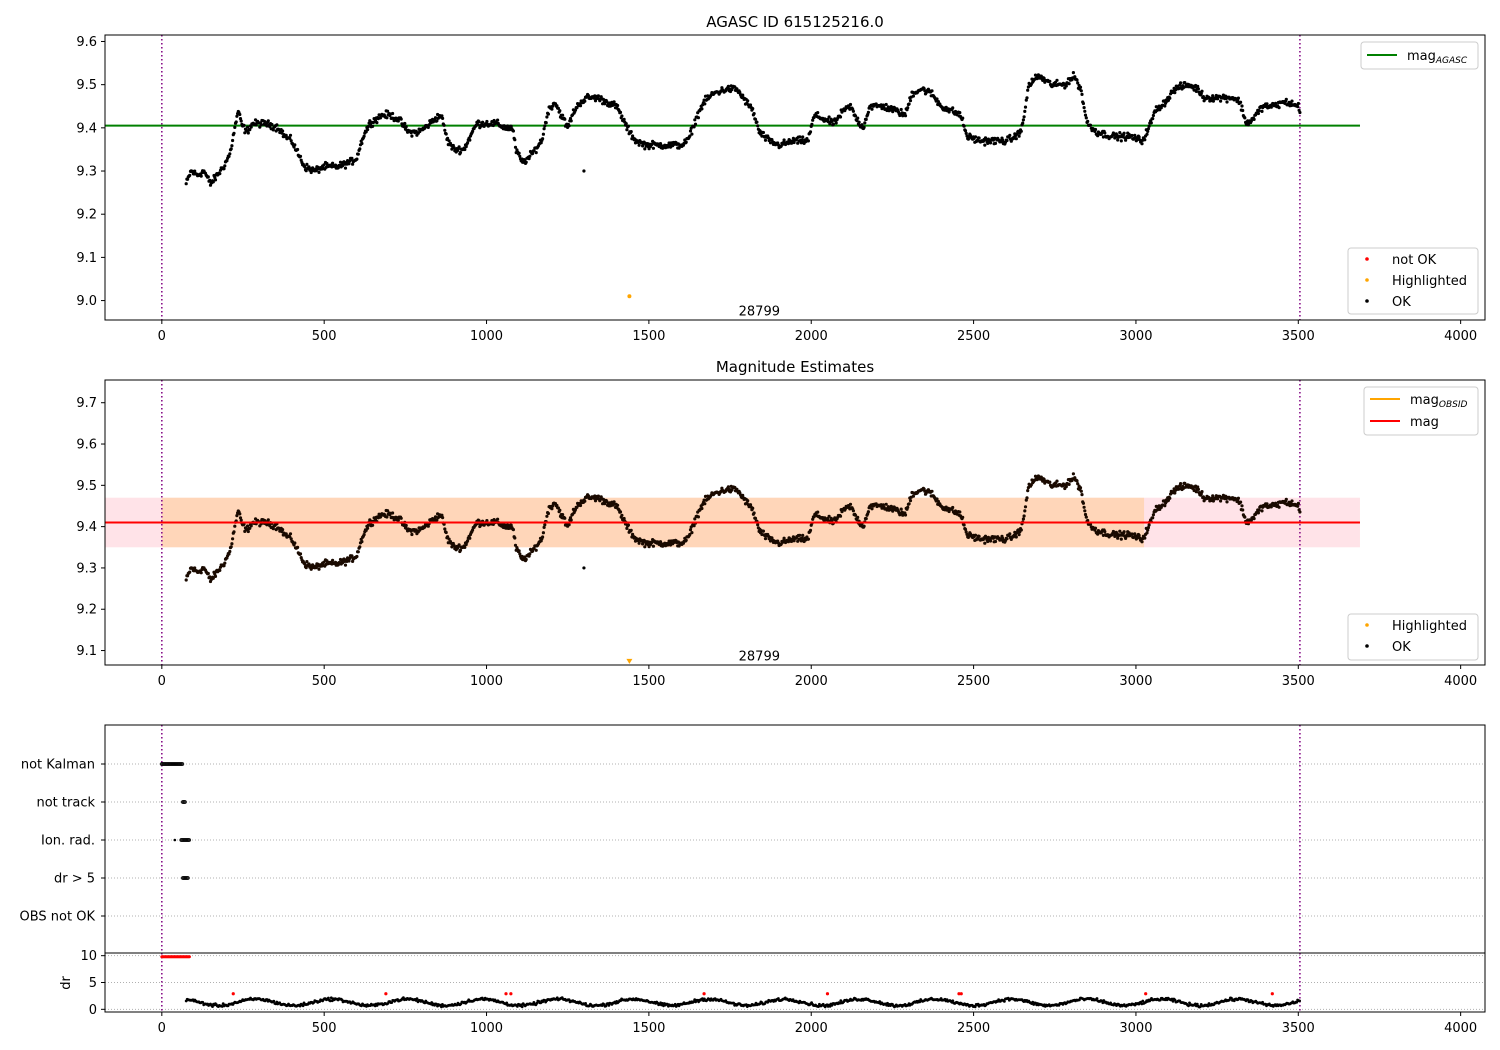 The width and height of the screenshot is (1500, 1050). What do you see at coordinates (86, 128) in the screenshot?
I see `plot1-ytick-label: 9.4` at bounding box center [86, 128].